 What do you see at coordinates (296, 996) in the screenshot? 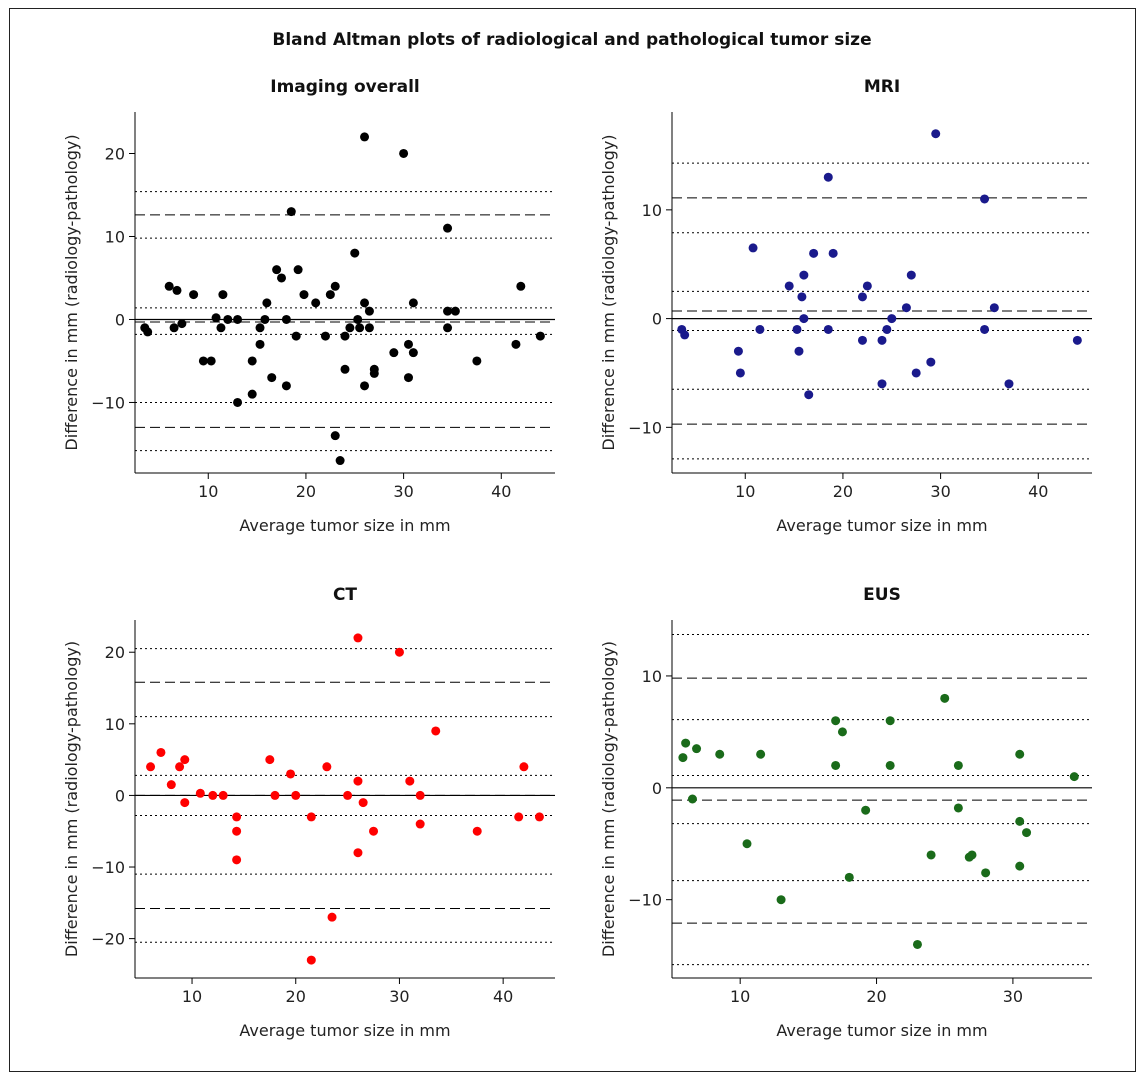
I see `x-tick-label: 20` at bounding box center [296, 996].